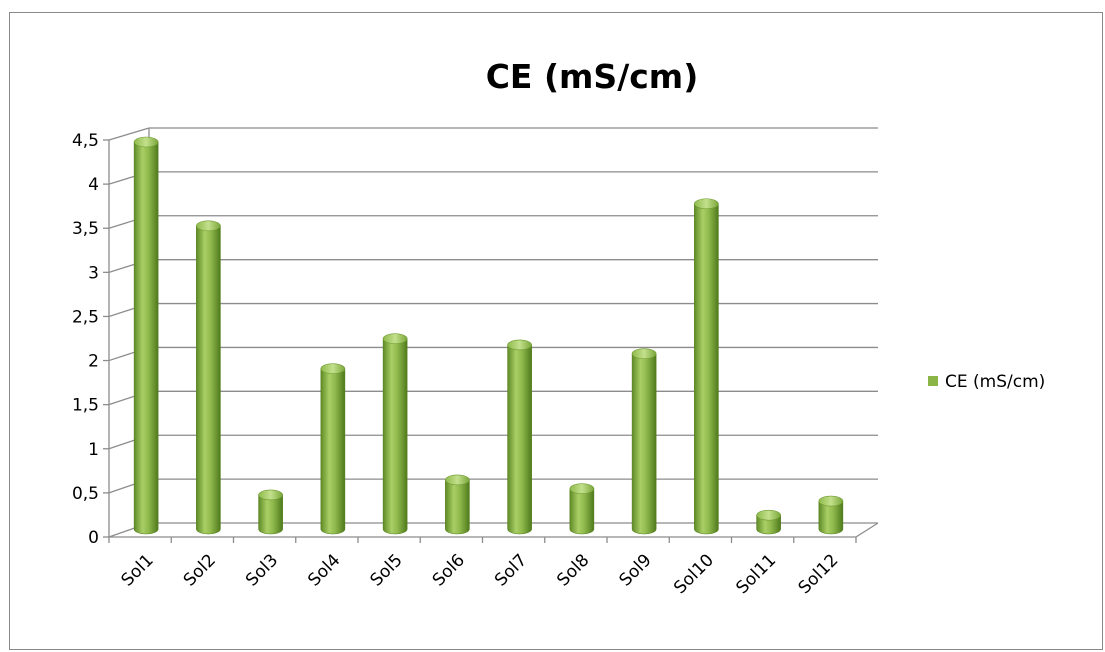 The width and height of the screenshot is (1105, 652). I want to click on legend-label: CE (mS/cm), so click(995, 382).